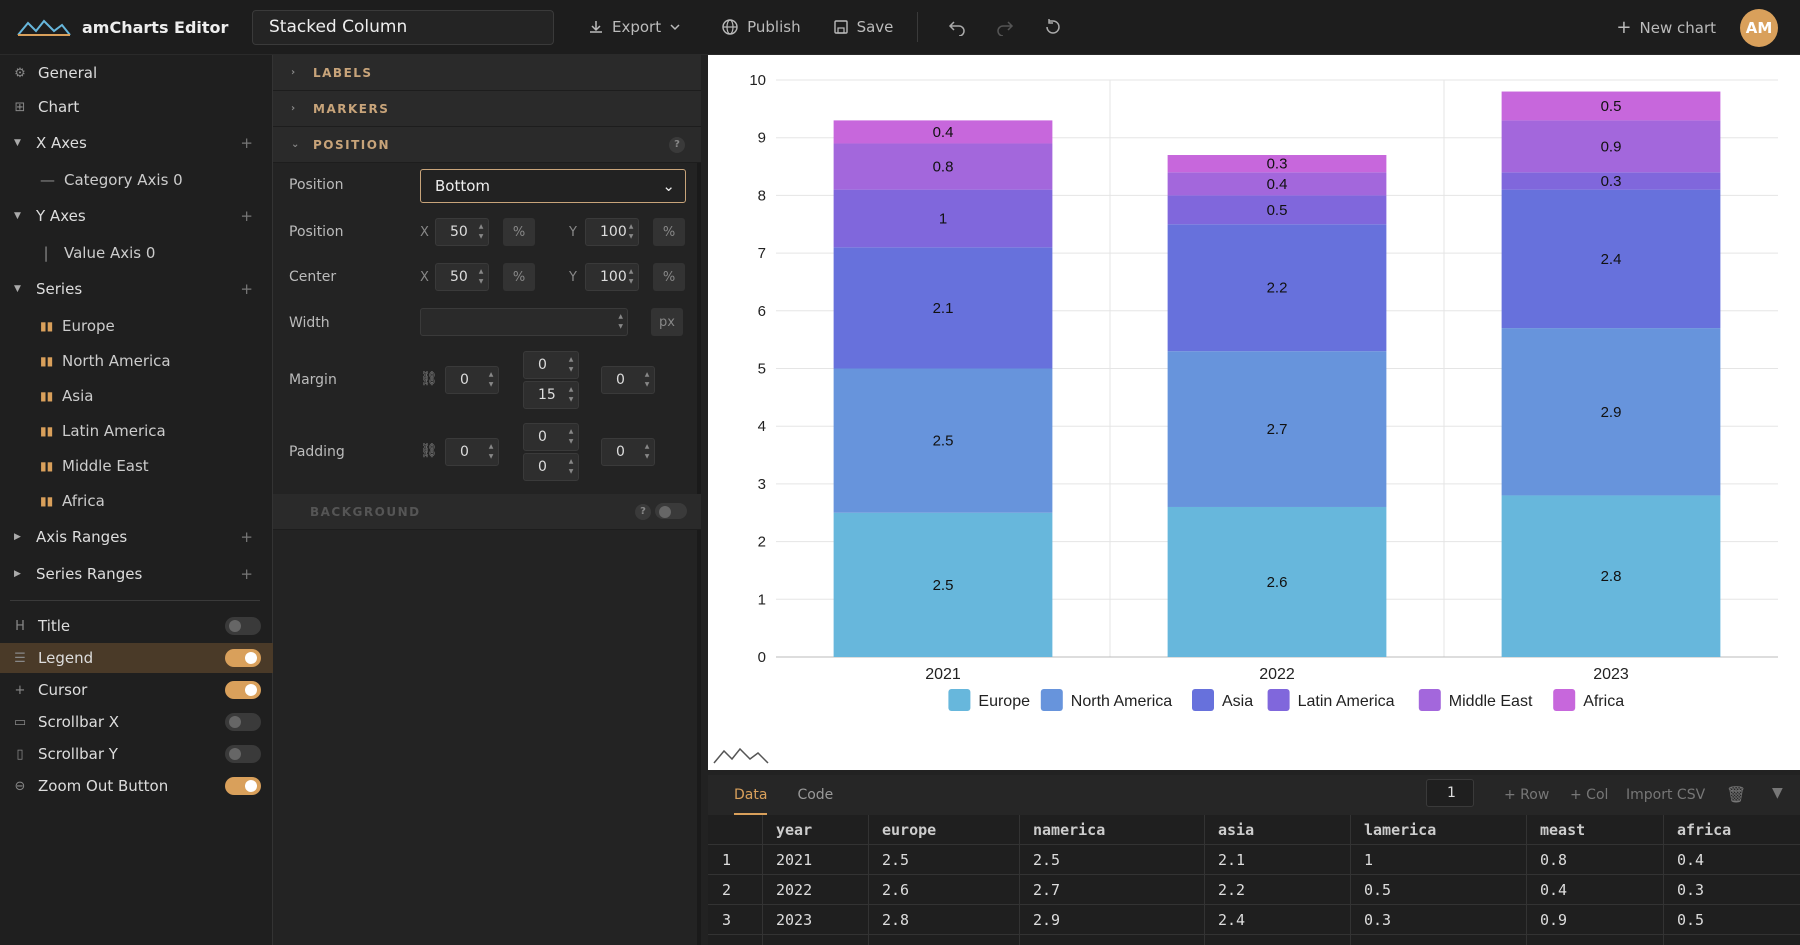 This screenshot has width=1800, height=945. What do you see at coordinates (136, 786) in the screenshot?
I see `sidebar-toggle-zoom-out: ⊖ Zoom Out Button` at bounding box center [136, 786].